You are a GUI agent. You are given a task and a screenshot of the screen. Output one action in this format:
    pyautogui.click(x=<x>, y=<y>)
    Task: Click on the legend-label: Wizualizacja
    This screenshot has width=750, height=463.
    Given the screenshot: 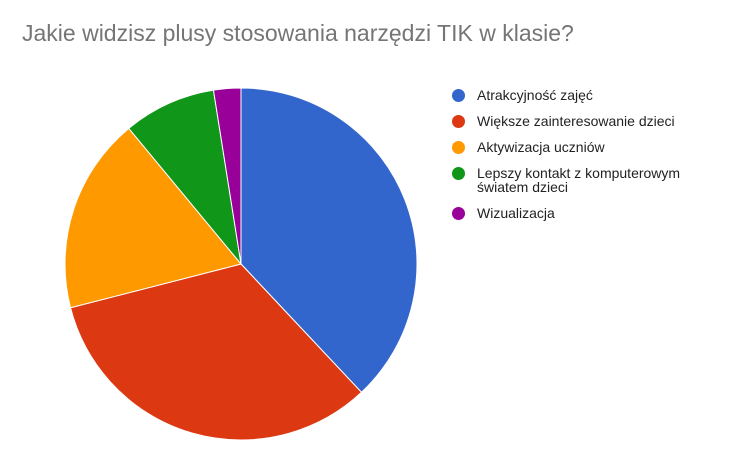 What is the action you would take?
    pyautogui.click(x=516, y=213)
    